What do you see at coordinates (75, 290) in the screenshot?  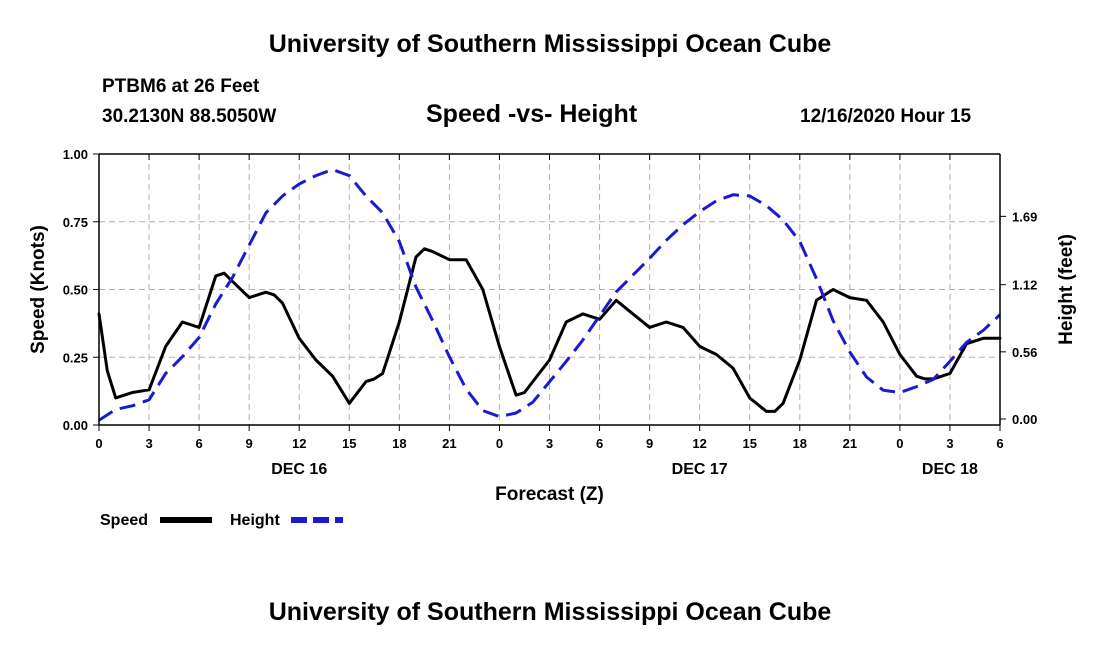 I see `y-tick-label: 0.50` at bounding box center [75, 290].